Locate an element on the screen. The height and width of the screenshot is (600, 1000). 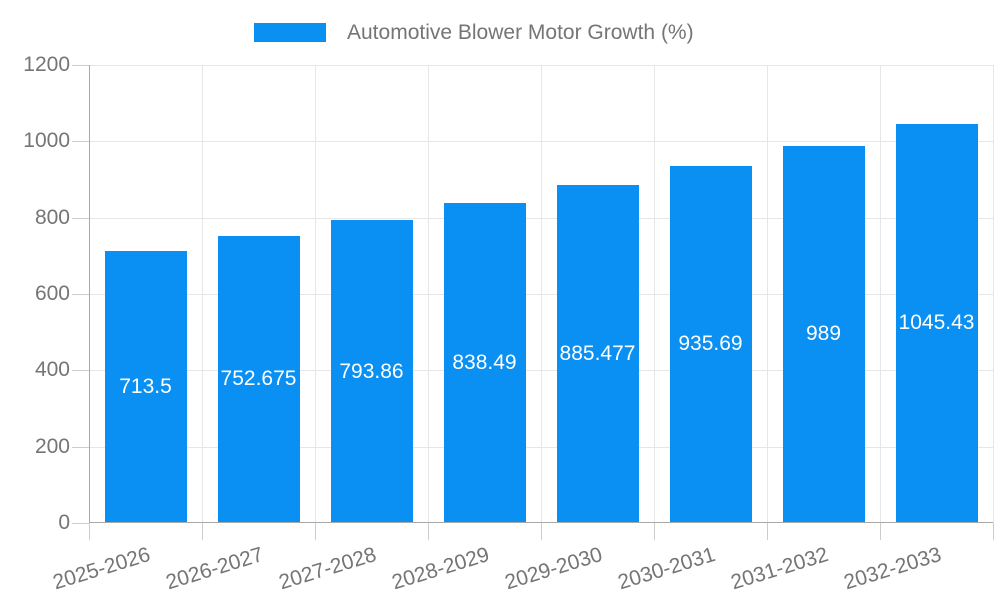
bar-2025-2026 is located at coordinates (145, 386).